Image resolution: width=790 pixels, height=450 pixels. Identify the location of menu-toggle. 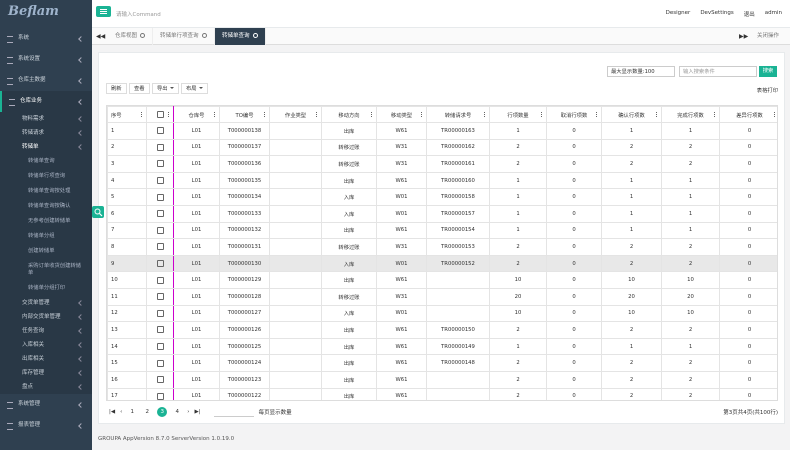
(103, 11).